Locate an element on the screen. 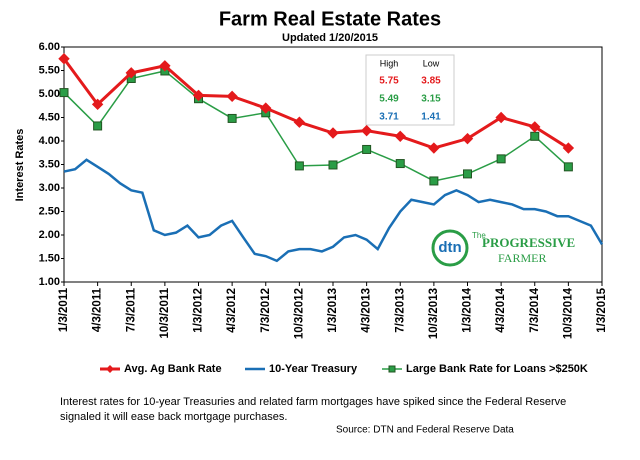  legend-item: Avg. Ag Bank Rate is located at coordinates (161, 369).